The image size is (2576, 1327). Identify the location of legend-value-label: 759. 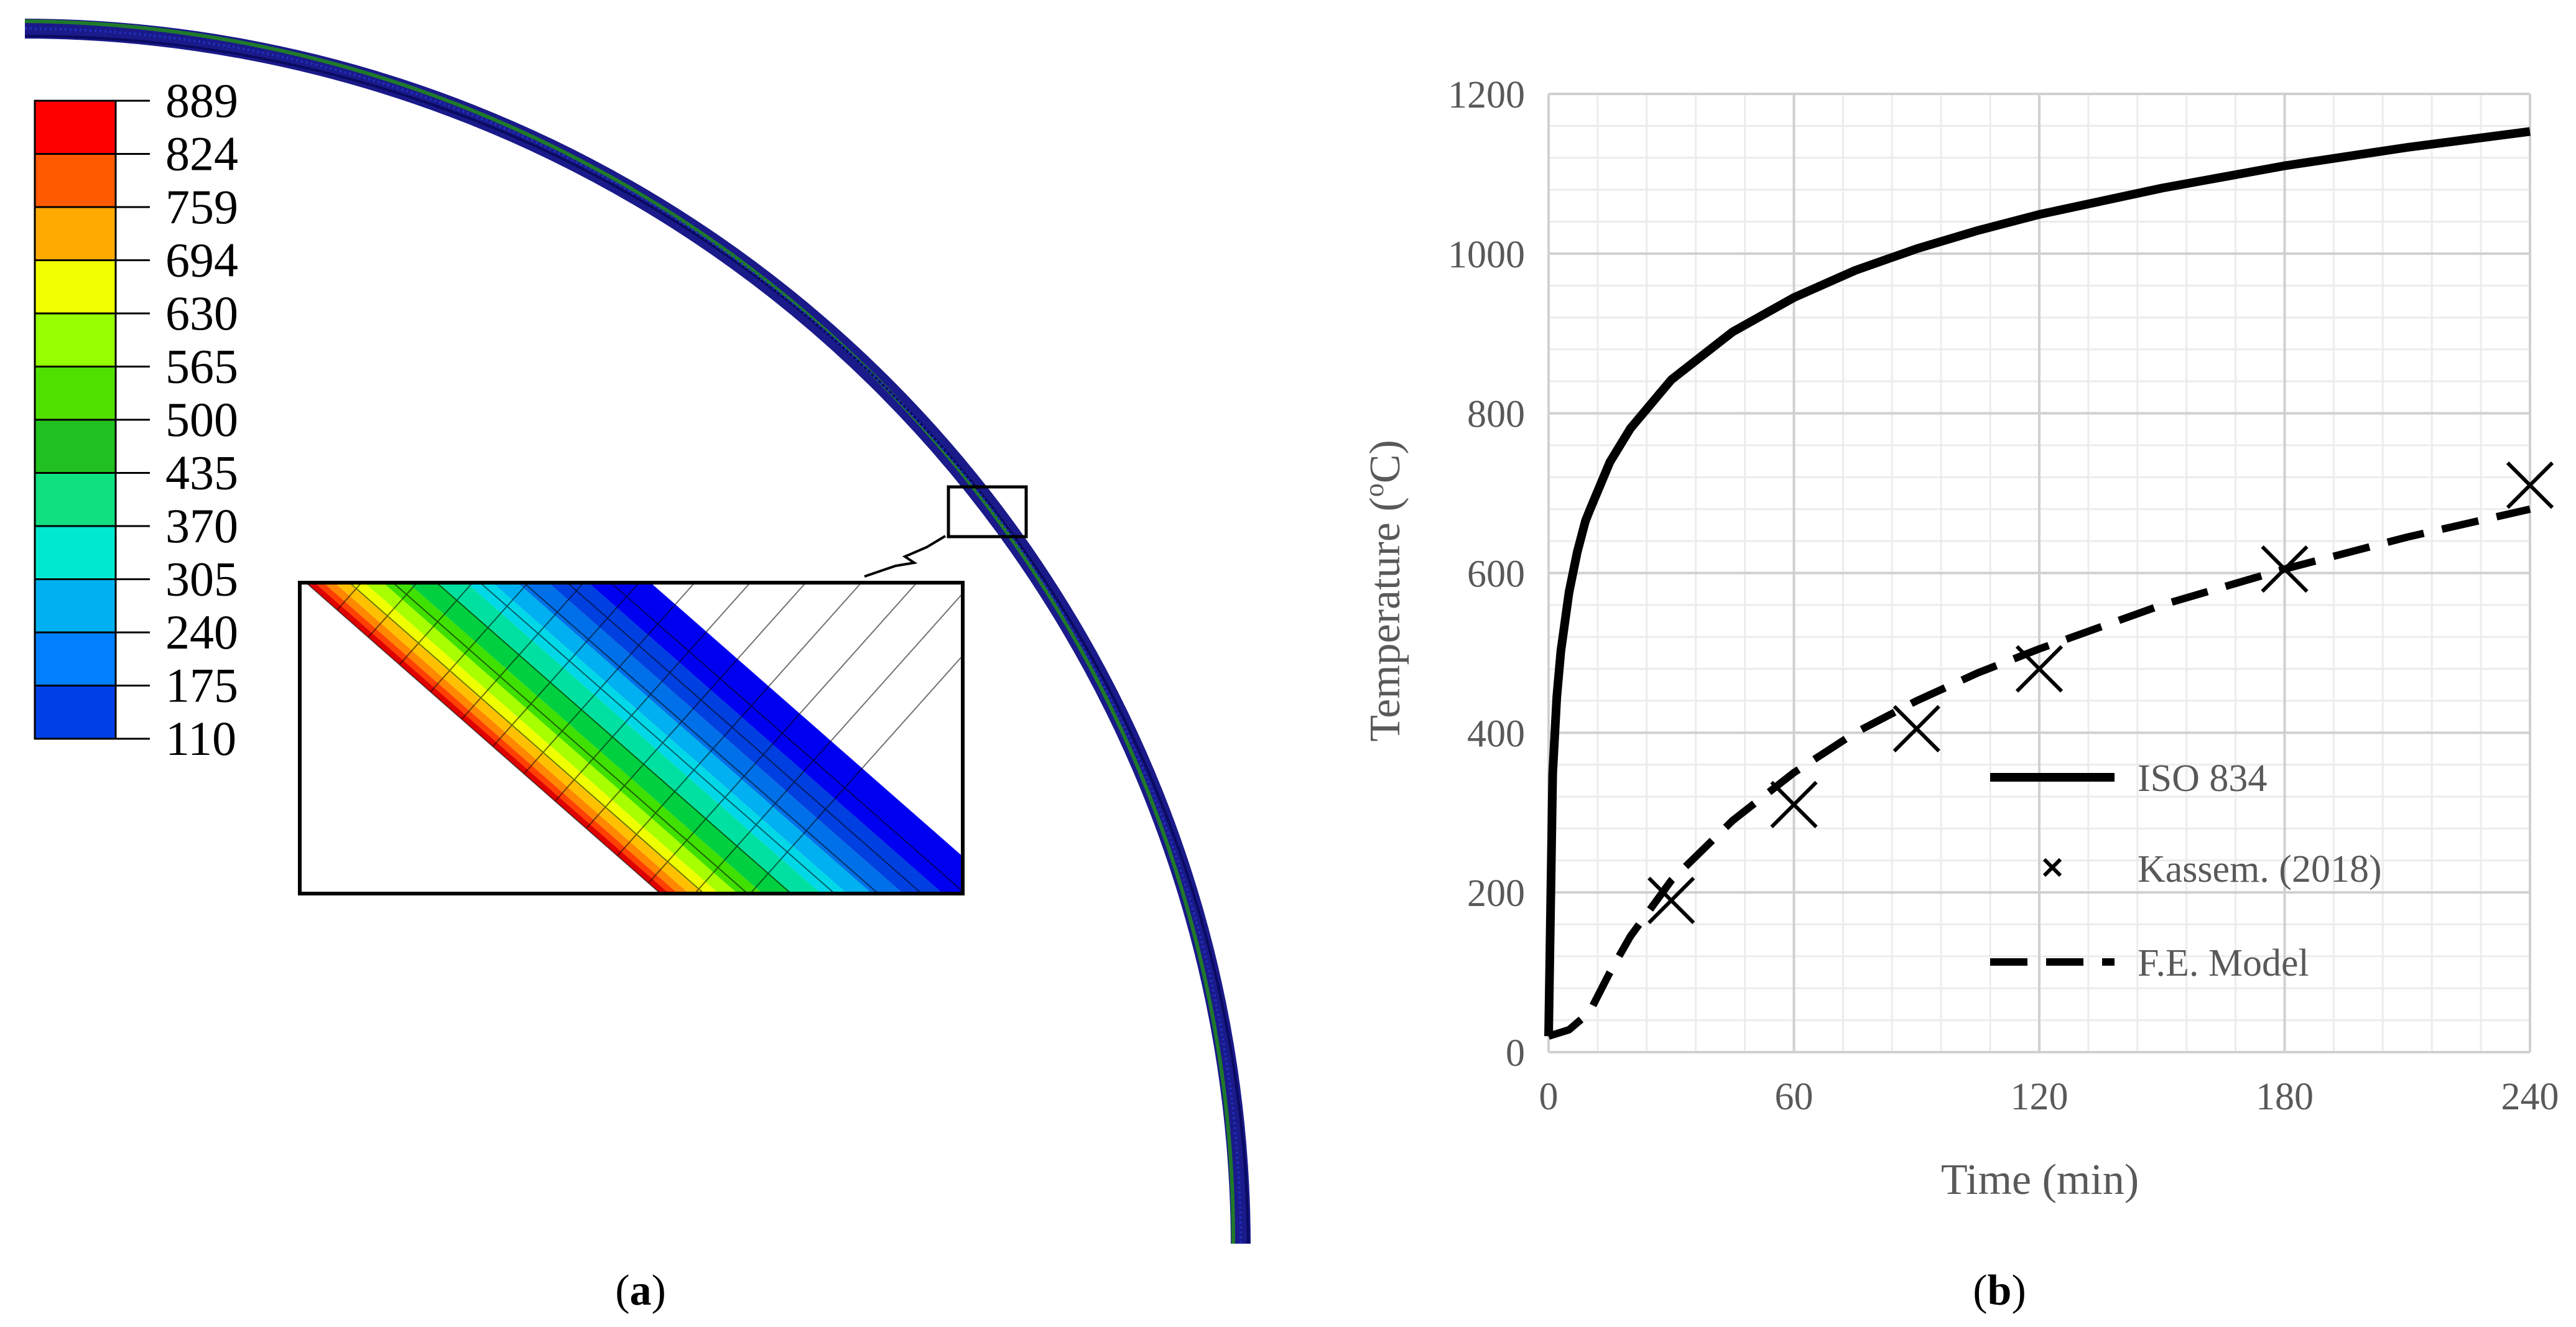
(201, 207).